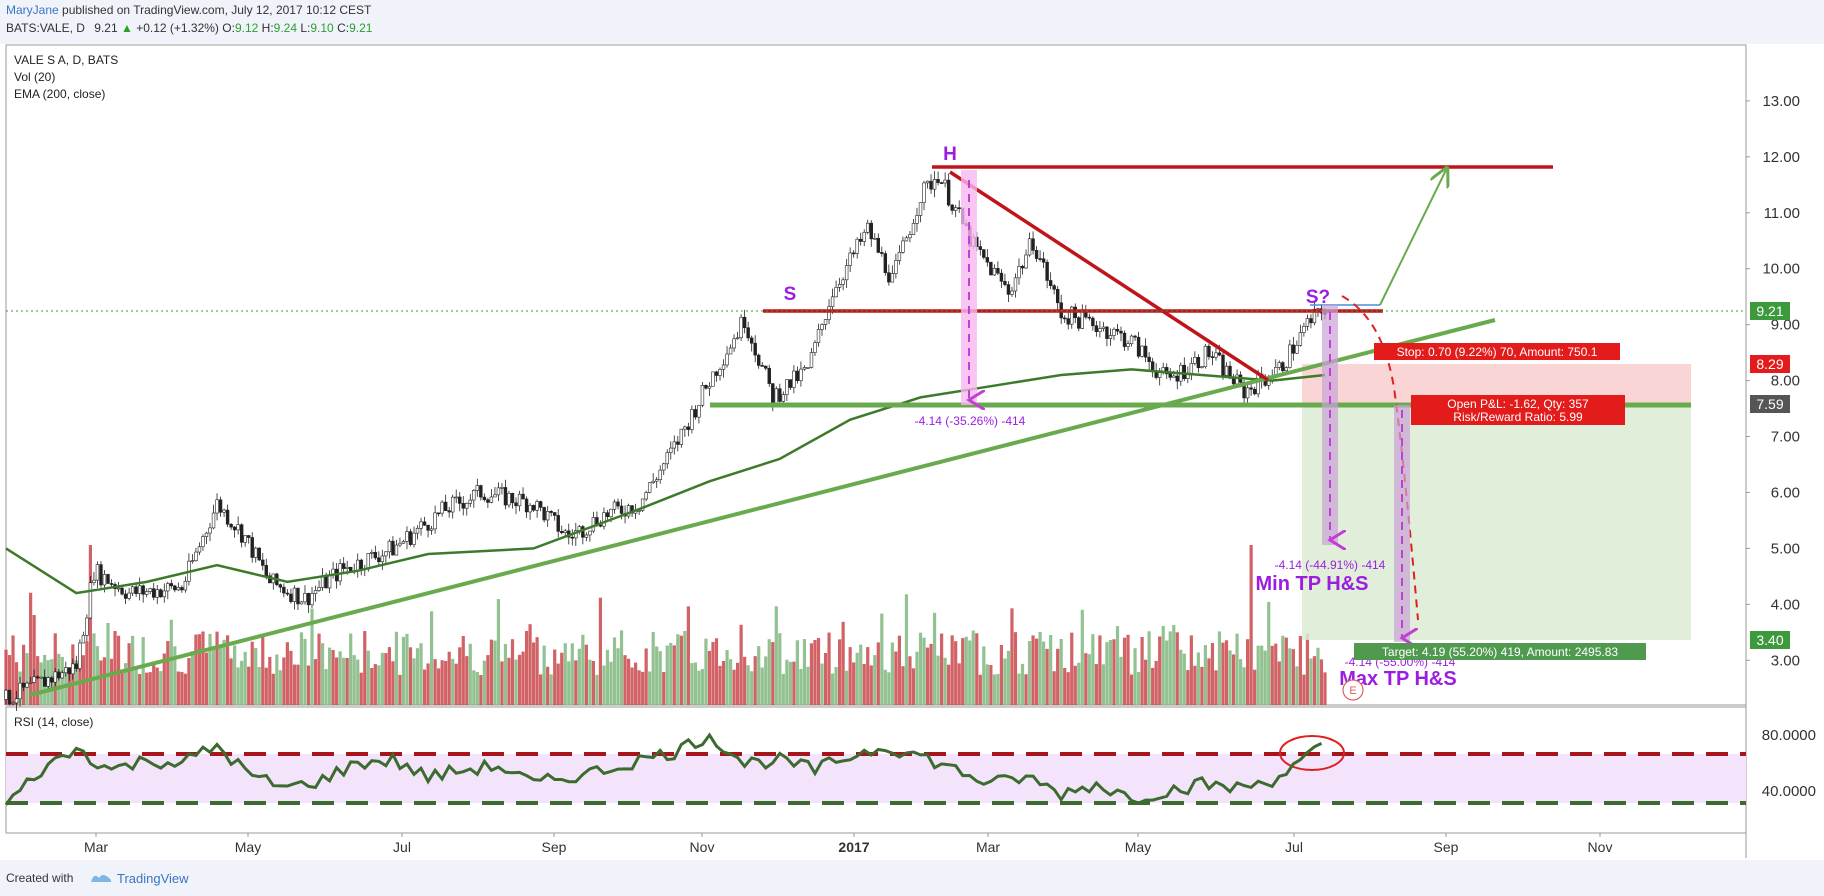  What do you see at coordinates (1497, 351) in the screenshot?
I see `stop-label-box` at bounding box center [1497, 351].